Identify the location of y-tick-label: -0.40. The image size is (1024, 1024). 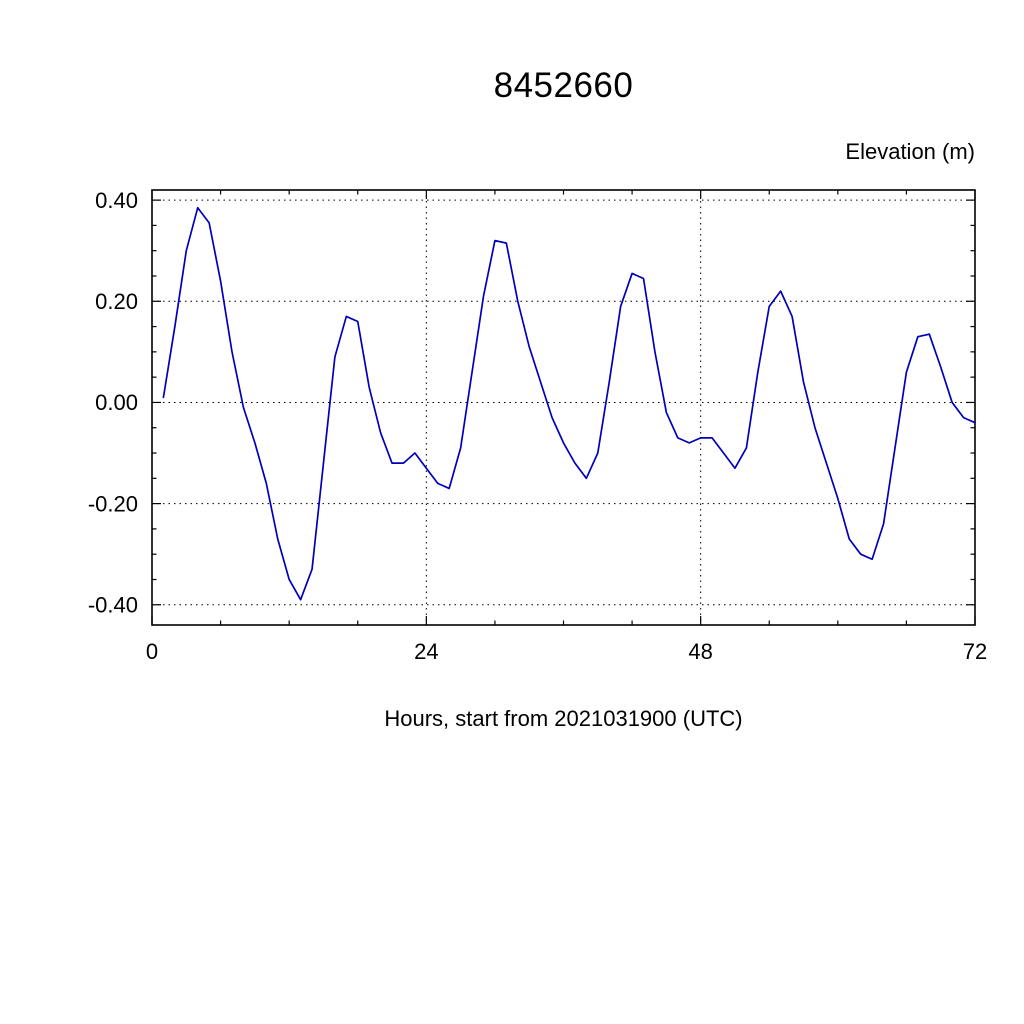
(113, 604).